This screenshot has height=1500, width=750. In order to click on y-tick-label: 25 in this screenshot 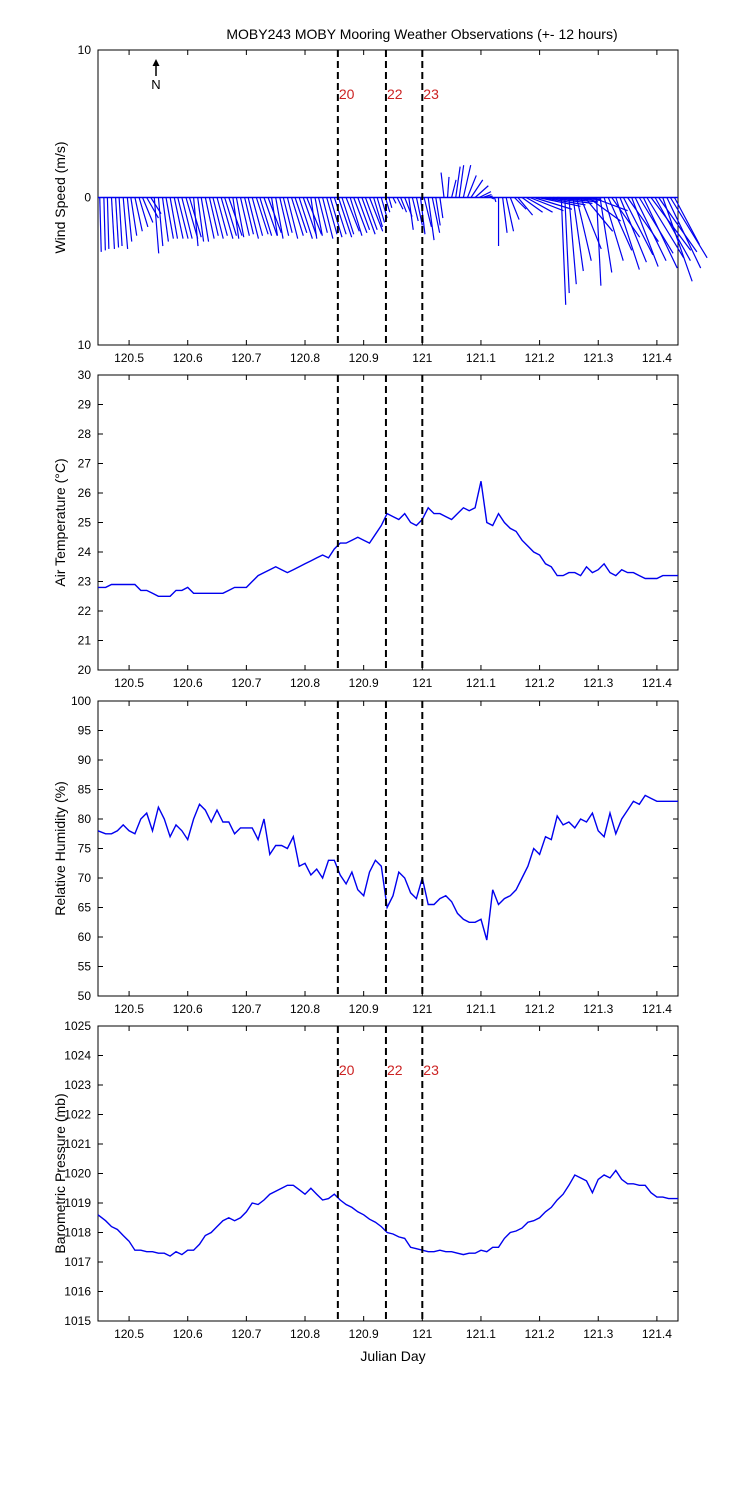, I will do `click(85, 523)`.